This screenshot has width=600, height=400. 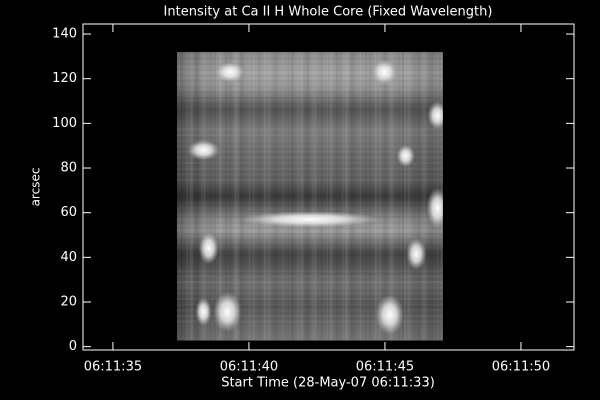 What do you see at coordinates (68, 168) in the screenshot?
I see `y-tick-label: 80` at bounding box center [68, 168].